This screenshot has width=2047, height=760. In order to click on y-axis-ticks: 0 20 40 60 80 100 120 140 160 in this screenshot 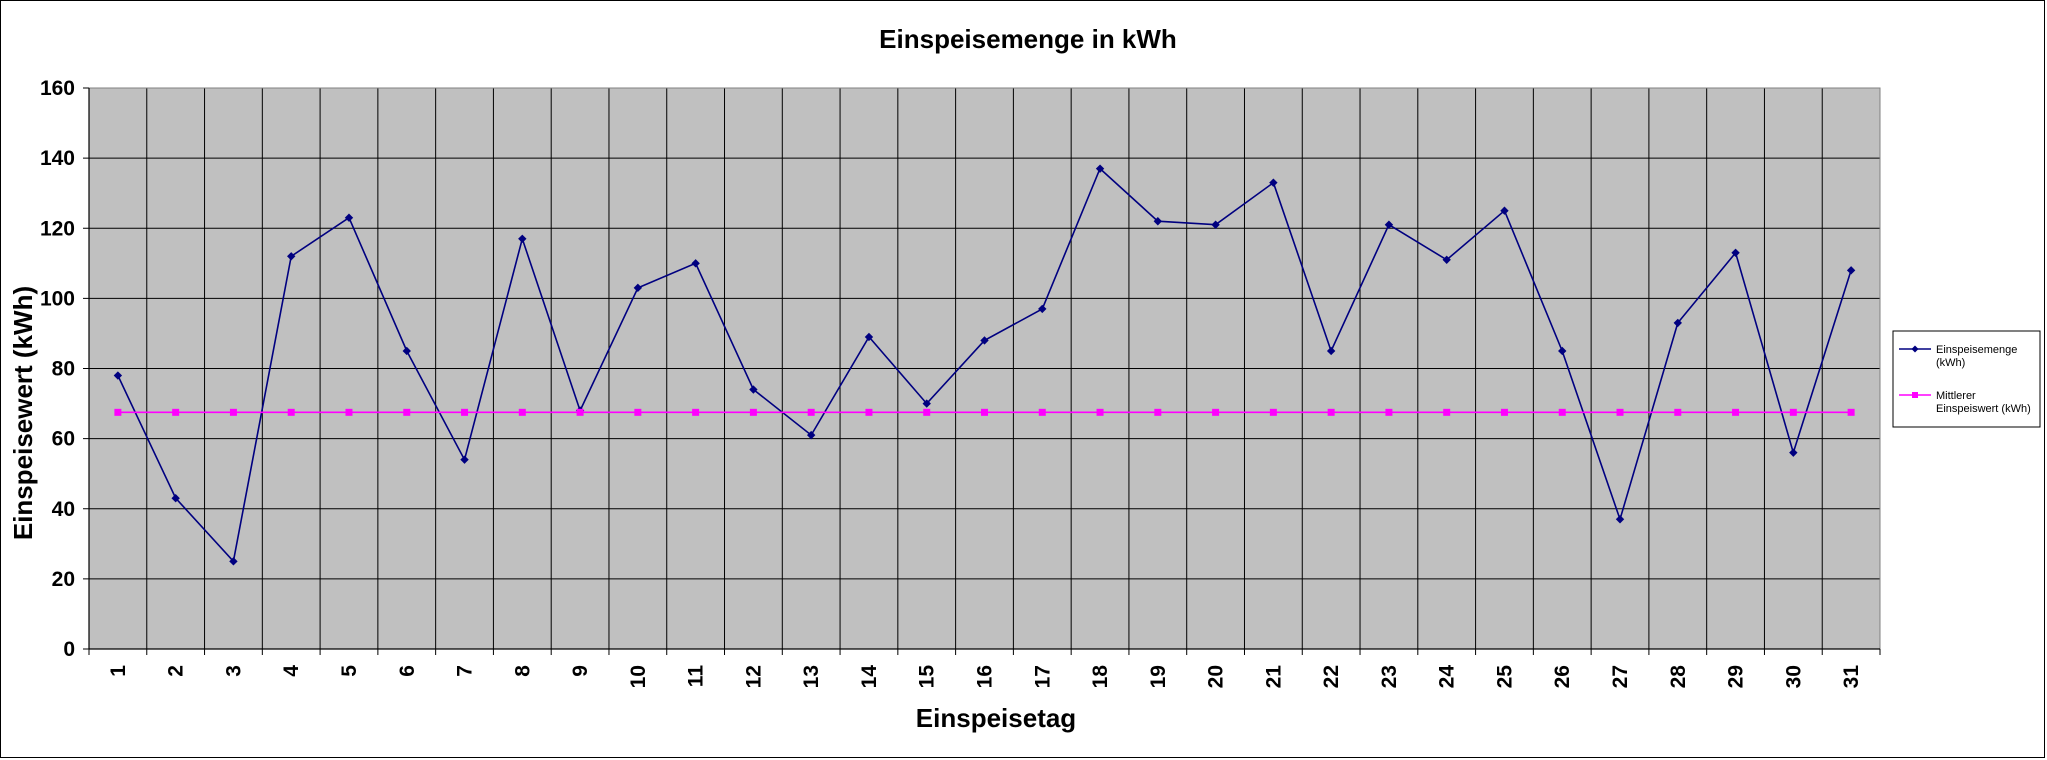, I will do `click(64, 369)`.